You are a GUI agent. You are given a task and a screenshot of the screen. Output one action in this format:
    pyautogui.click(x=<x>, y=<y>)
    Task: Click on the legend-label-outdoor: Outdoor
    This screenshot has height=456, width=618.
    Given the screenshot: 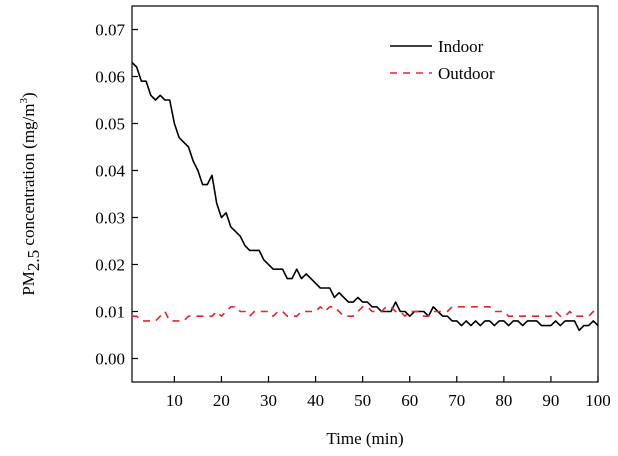 What is the action you would take?
    pyautogui.click(x=466, y=73)
    